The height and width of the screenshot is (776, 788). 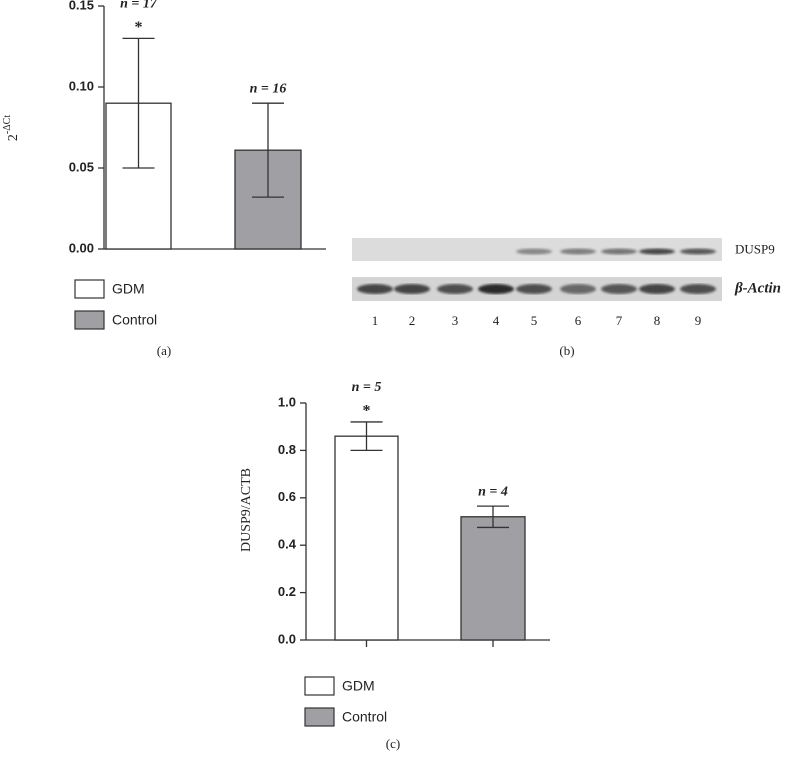 I want to click on sample-size: n = 16, so click(x=268, y=88).